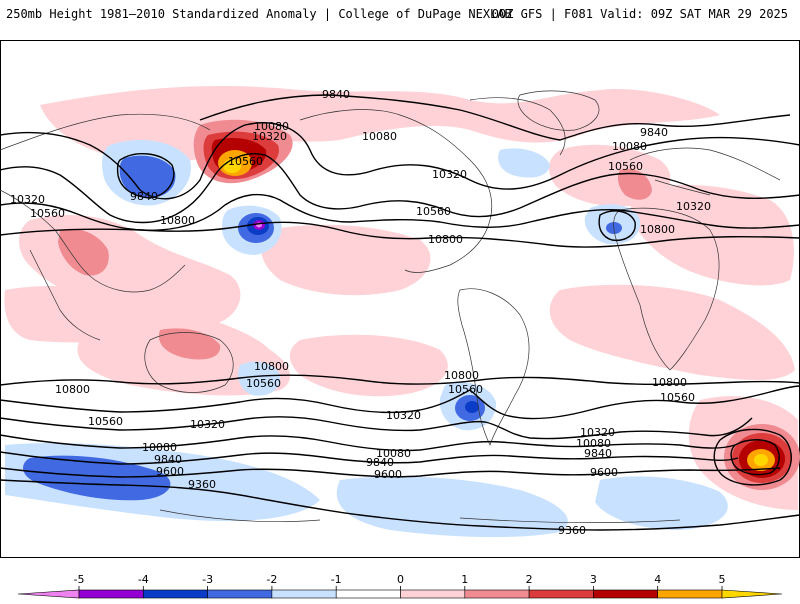  What do you see at coordinates (493, 367) in the screenshot?
I see `coastline-south-america` at bounding box center [493, 367].